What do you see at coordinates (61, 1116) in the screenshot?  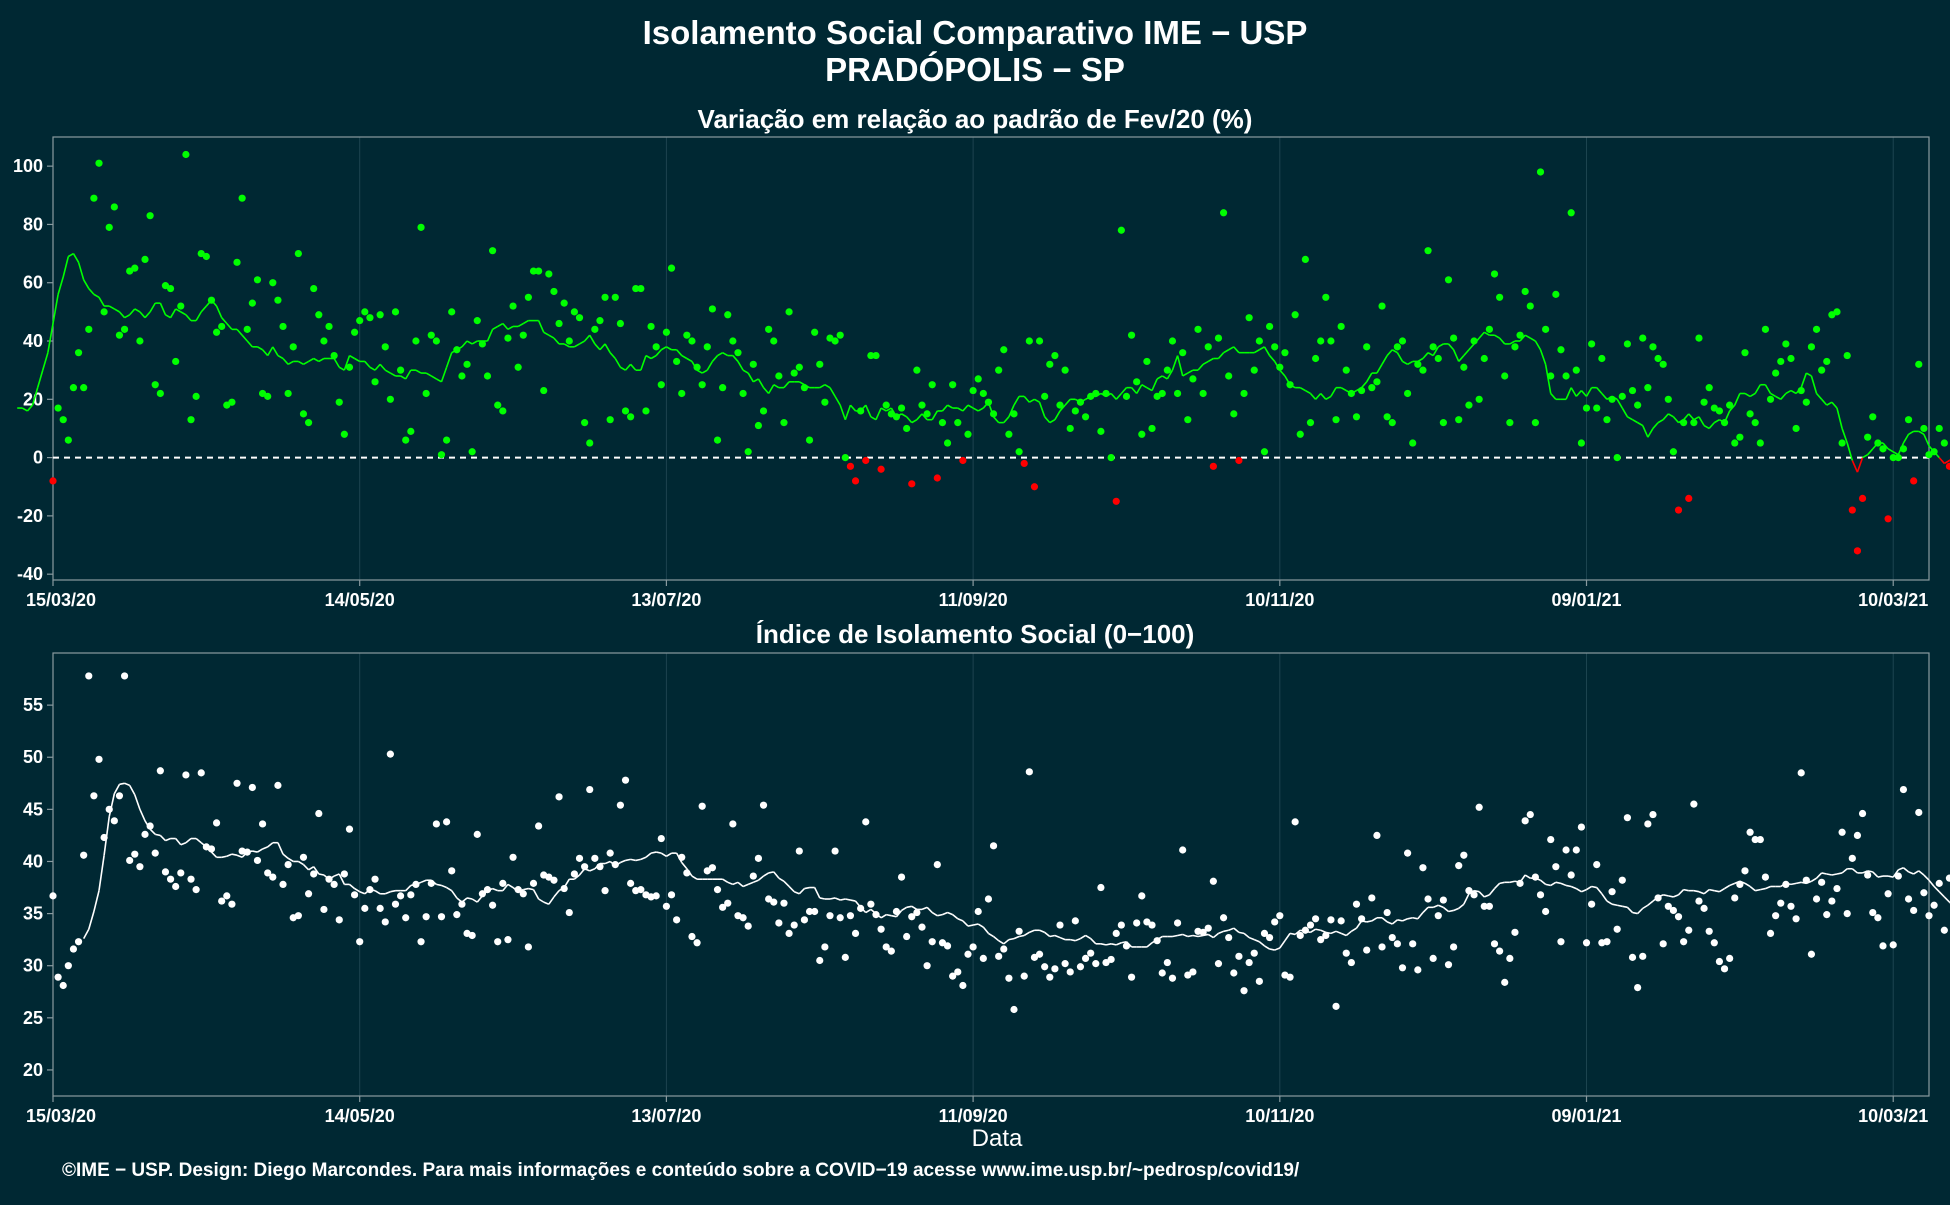 I see `x-tick-label: 15/03/20` at bounding box center [61, 1116].